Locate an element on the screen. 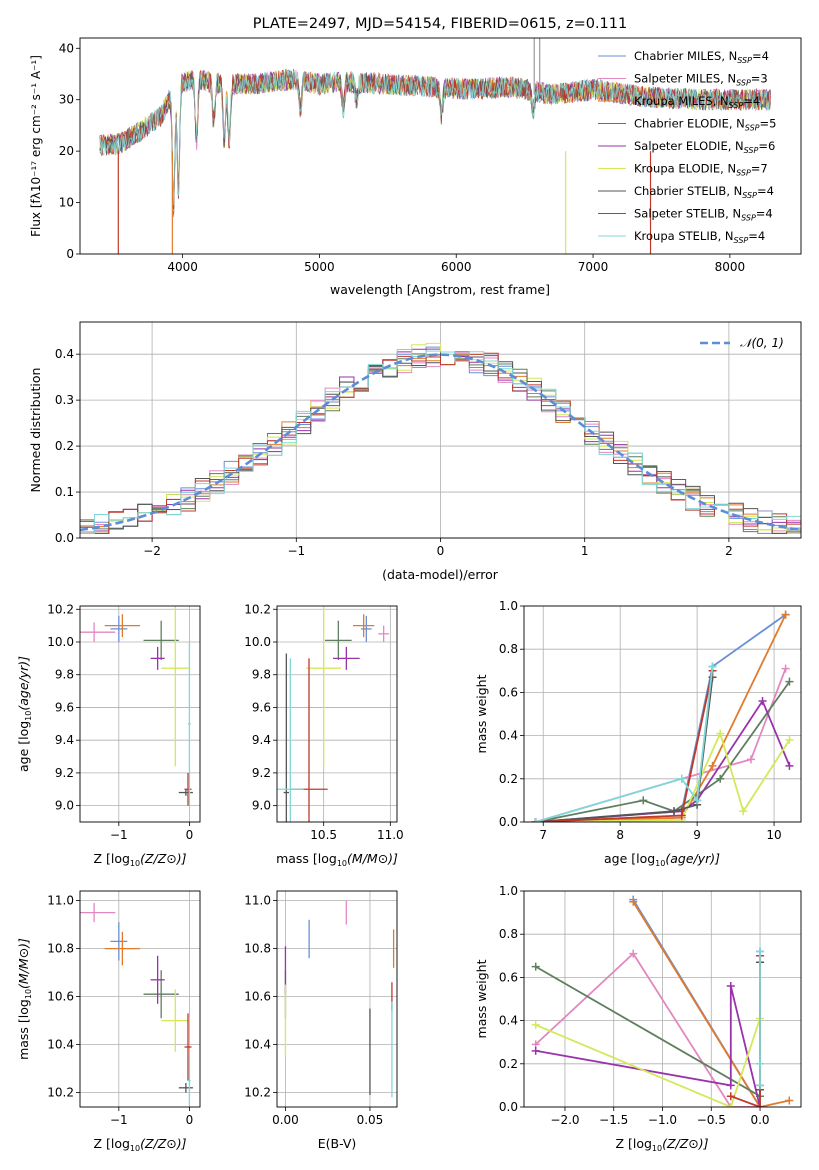 The height and width of the screenshot is (1170, 819). legend-entry: Salpeter ELODIE, NSSP=6 is located at coordinates (704, 147).